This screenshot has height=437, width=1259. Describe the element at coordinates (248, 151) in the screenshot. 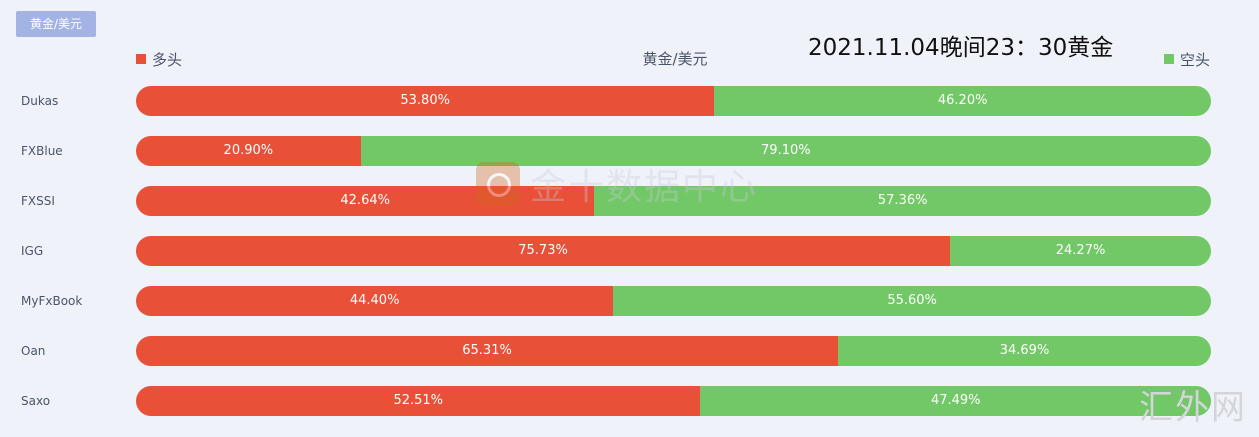

I see `bar-segment-long: 20.90%` at that location.